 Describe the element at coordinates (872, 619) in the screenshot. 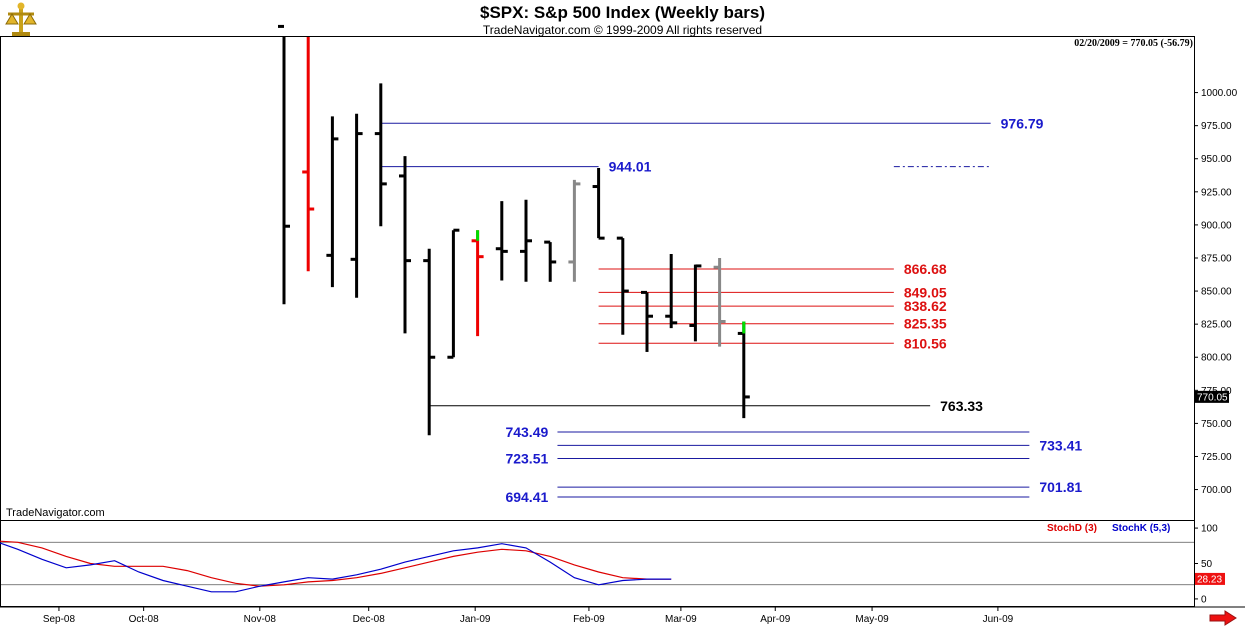

I see `time-tick-label: May-09` at that location.